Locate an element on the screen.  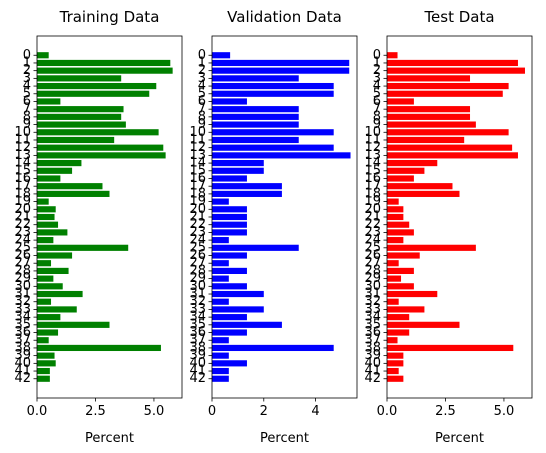
training-ytick-label-3: 3 is located at coordinates (27, 78).